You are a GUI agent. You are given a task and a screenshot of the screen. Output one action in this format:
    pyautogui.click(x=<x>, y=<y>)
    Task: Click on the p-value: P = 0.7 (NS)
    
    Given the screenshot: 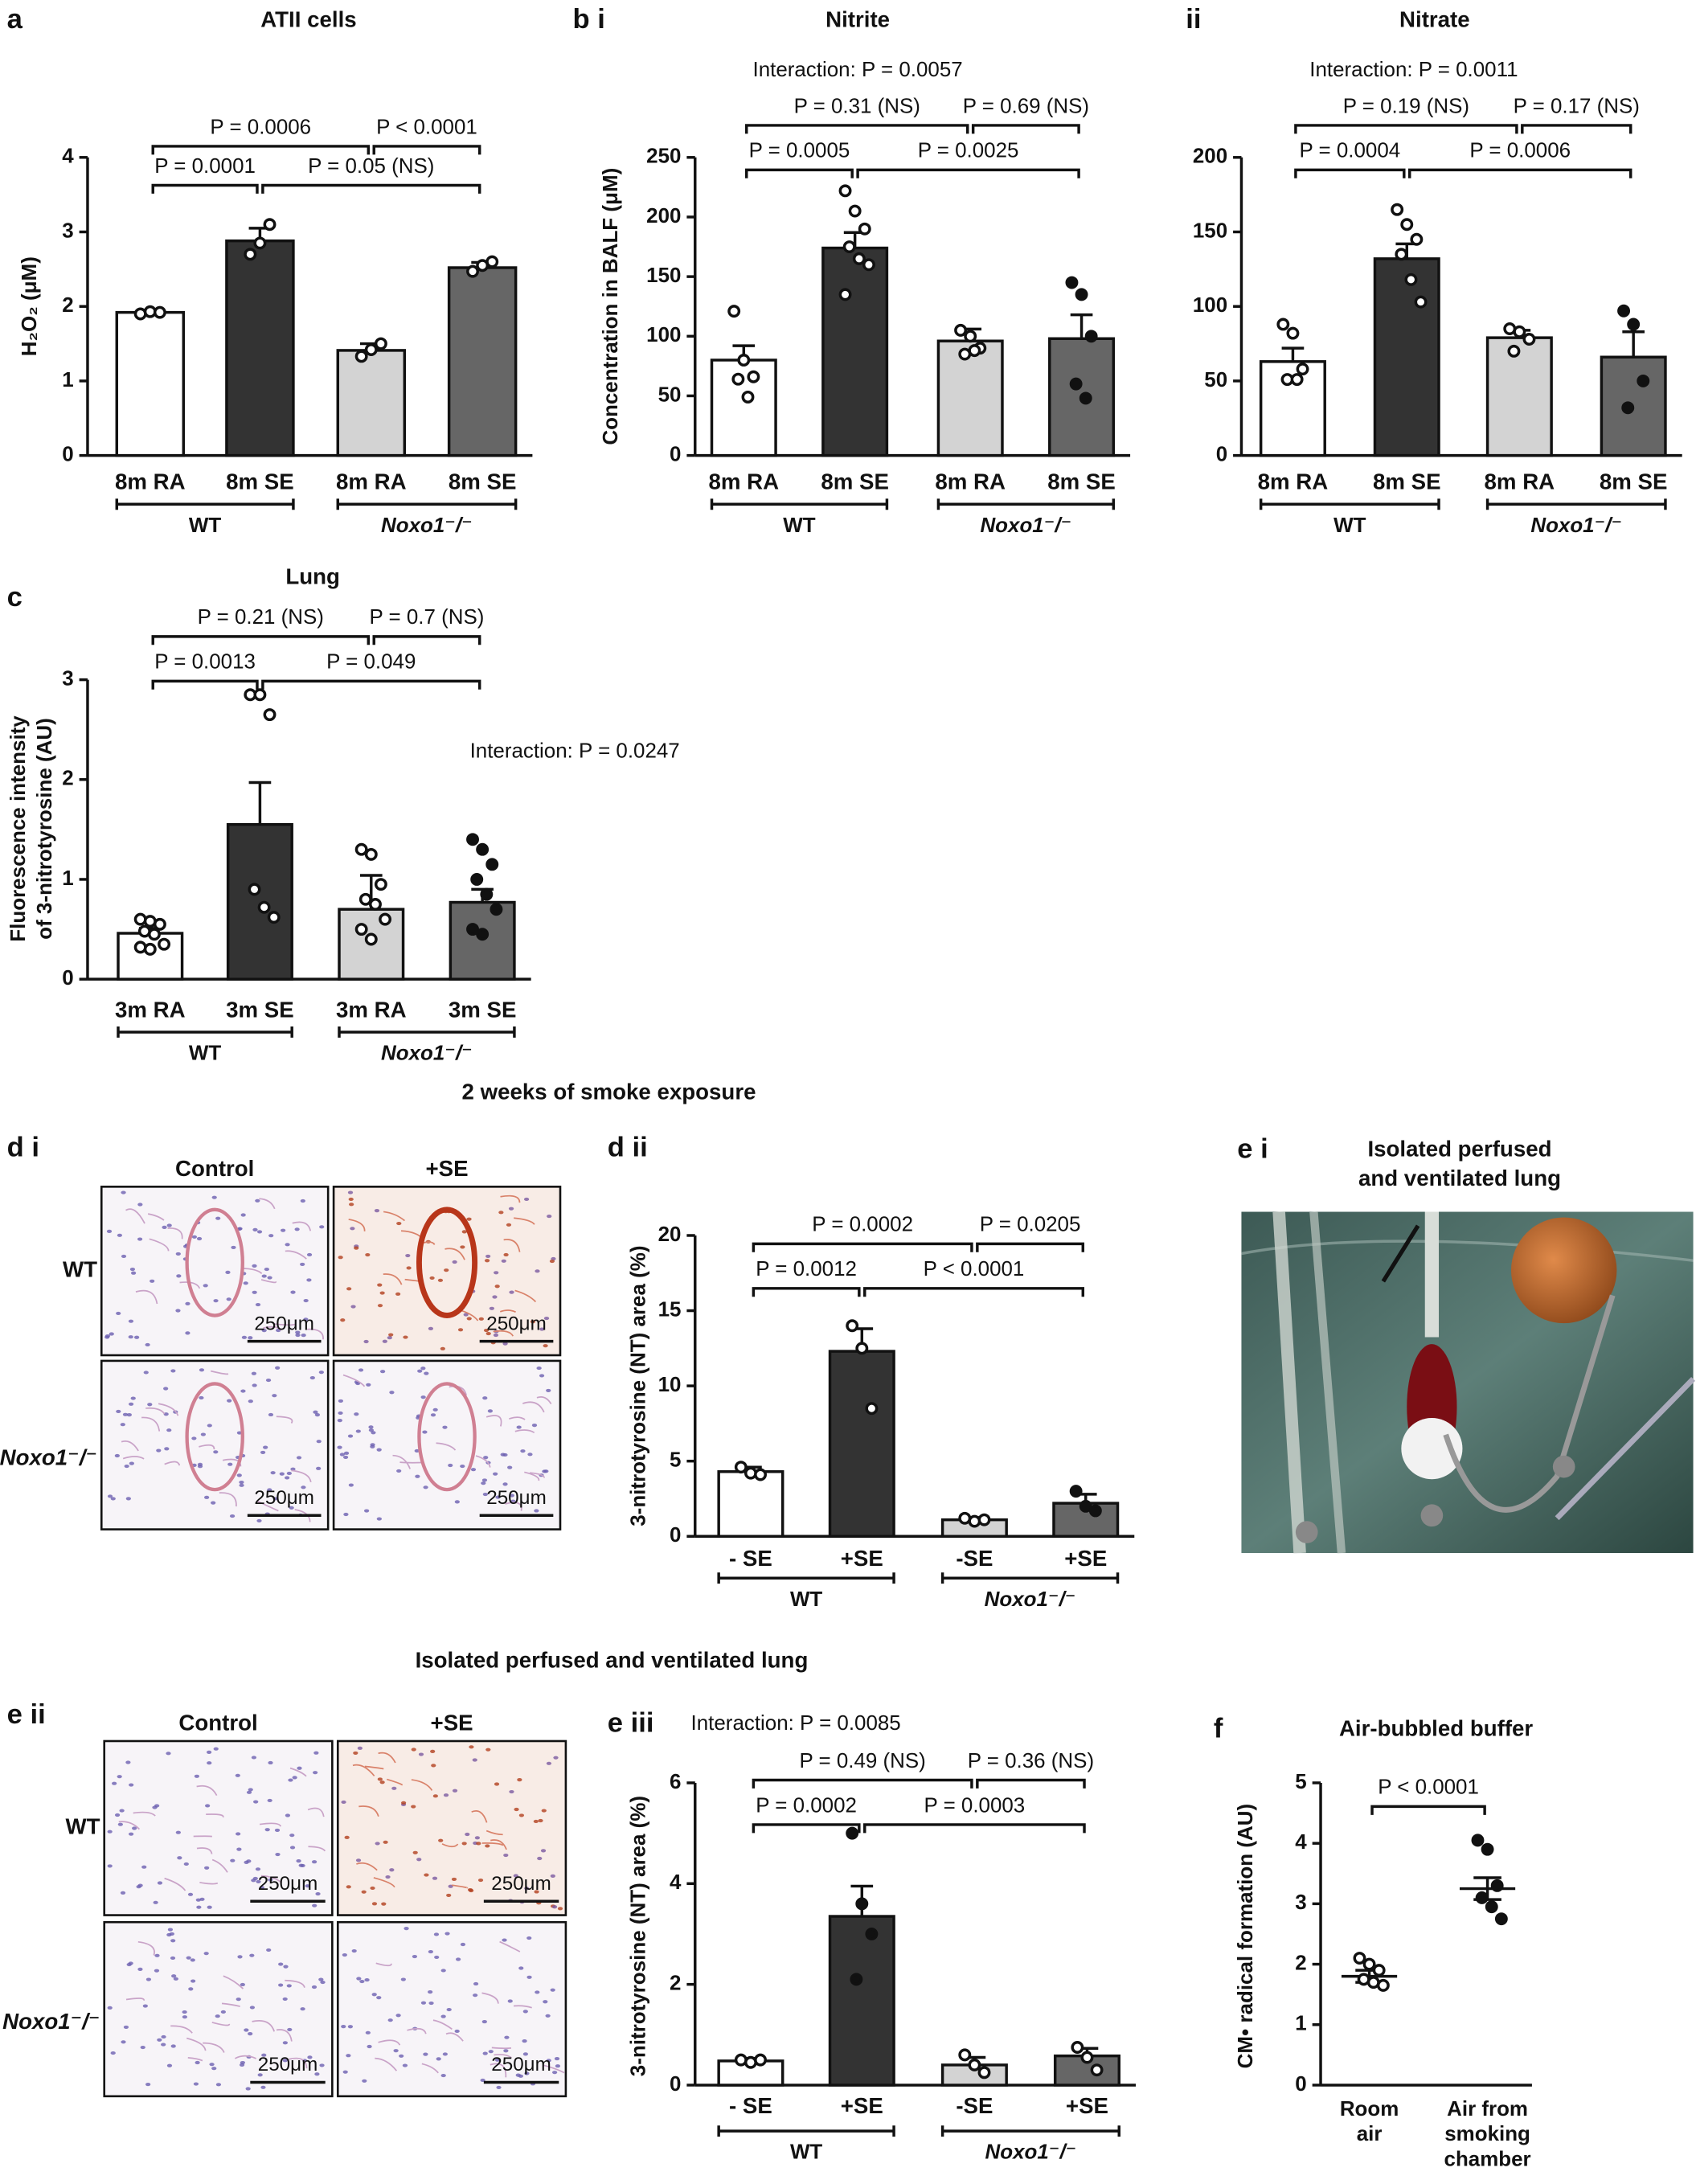 What is the action you would take?
    pyautogui.click(x=427, y=616)
    